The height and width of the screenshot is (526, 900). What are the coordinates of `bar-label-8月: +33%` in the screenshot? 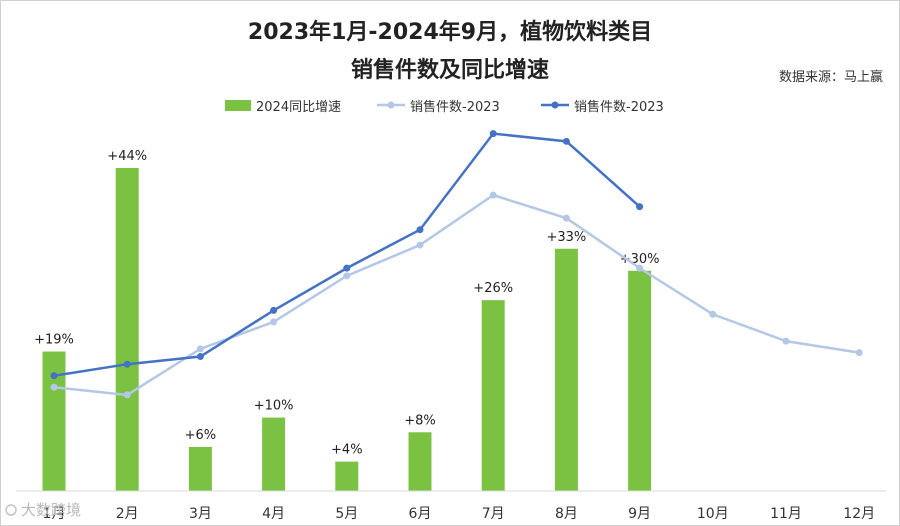 It's located at (567, 237).